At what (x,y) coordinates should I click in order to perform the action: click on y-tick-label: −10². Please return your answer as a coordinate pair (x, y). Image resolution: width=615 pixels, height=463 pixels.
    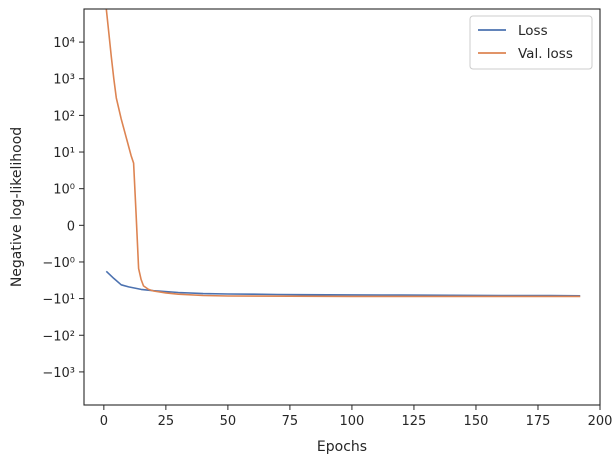
    Looking at the image, I should click on (58, 336).